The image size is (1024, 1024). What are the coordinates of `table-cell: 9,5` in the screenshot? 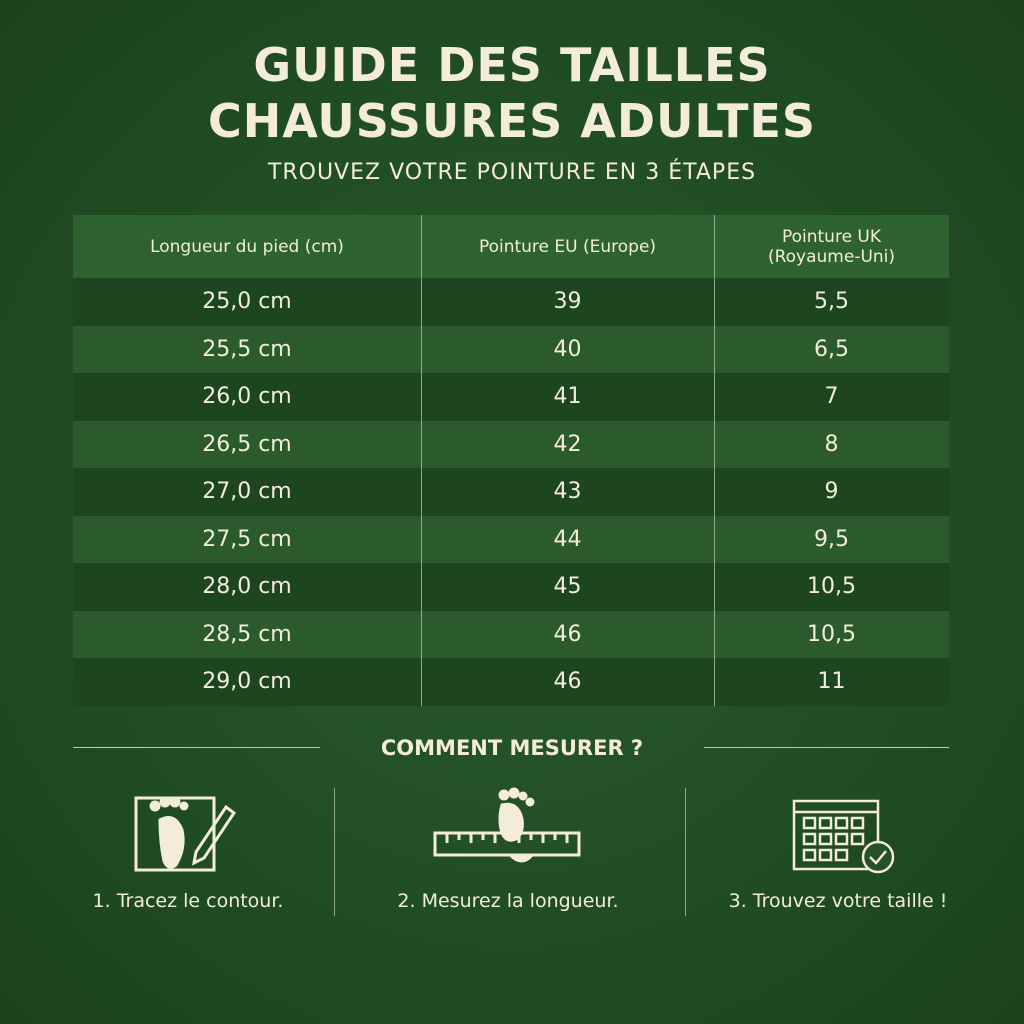 It's located at (831, 539).